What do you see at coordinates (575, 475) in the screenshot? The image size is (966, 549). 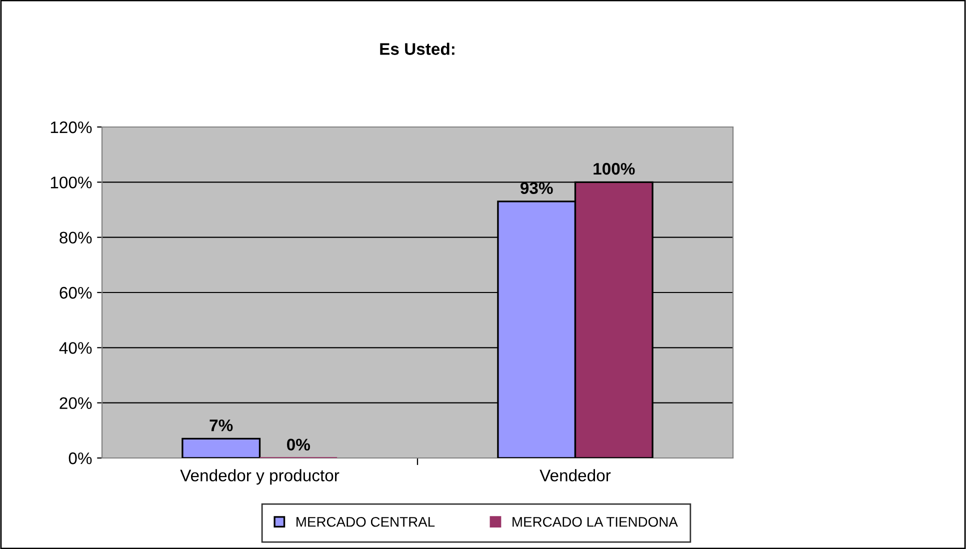 I see `x-tick-label: Vendedor` at bounding box center [575, 475].